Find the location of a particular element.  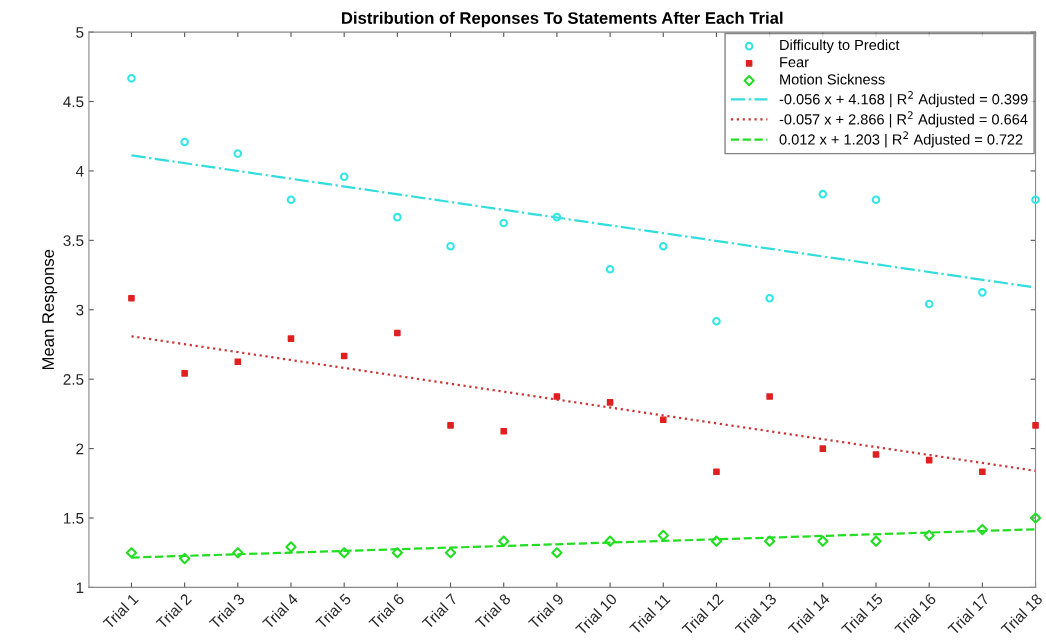

x-tick-label: Trial 14 is located at coordinates (809, 614).